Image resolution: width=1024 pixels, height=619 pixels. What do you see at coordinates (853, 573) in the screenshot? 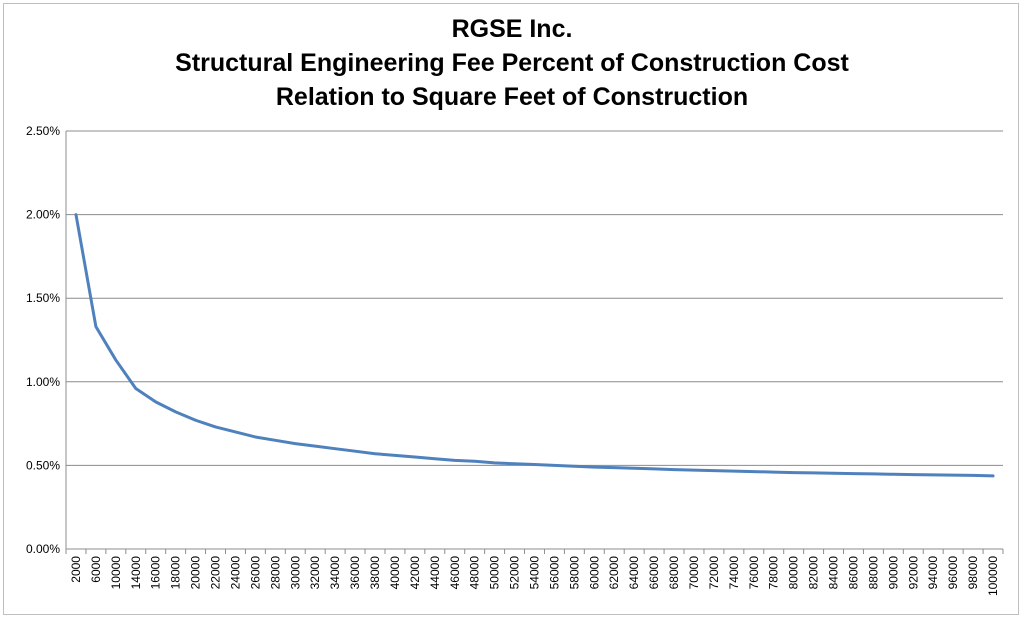
I see `x-tick-label: 86000` at bounding box center [853, 573].